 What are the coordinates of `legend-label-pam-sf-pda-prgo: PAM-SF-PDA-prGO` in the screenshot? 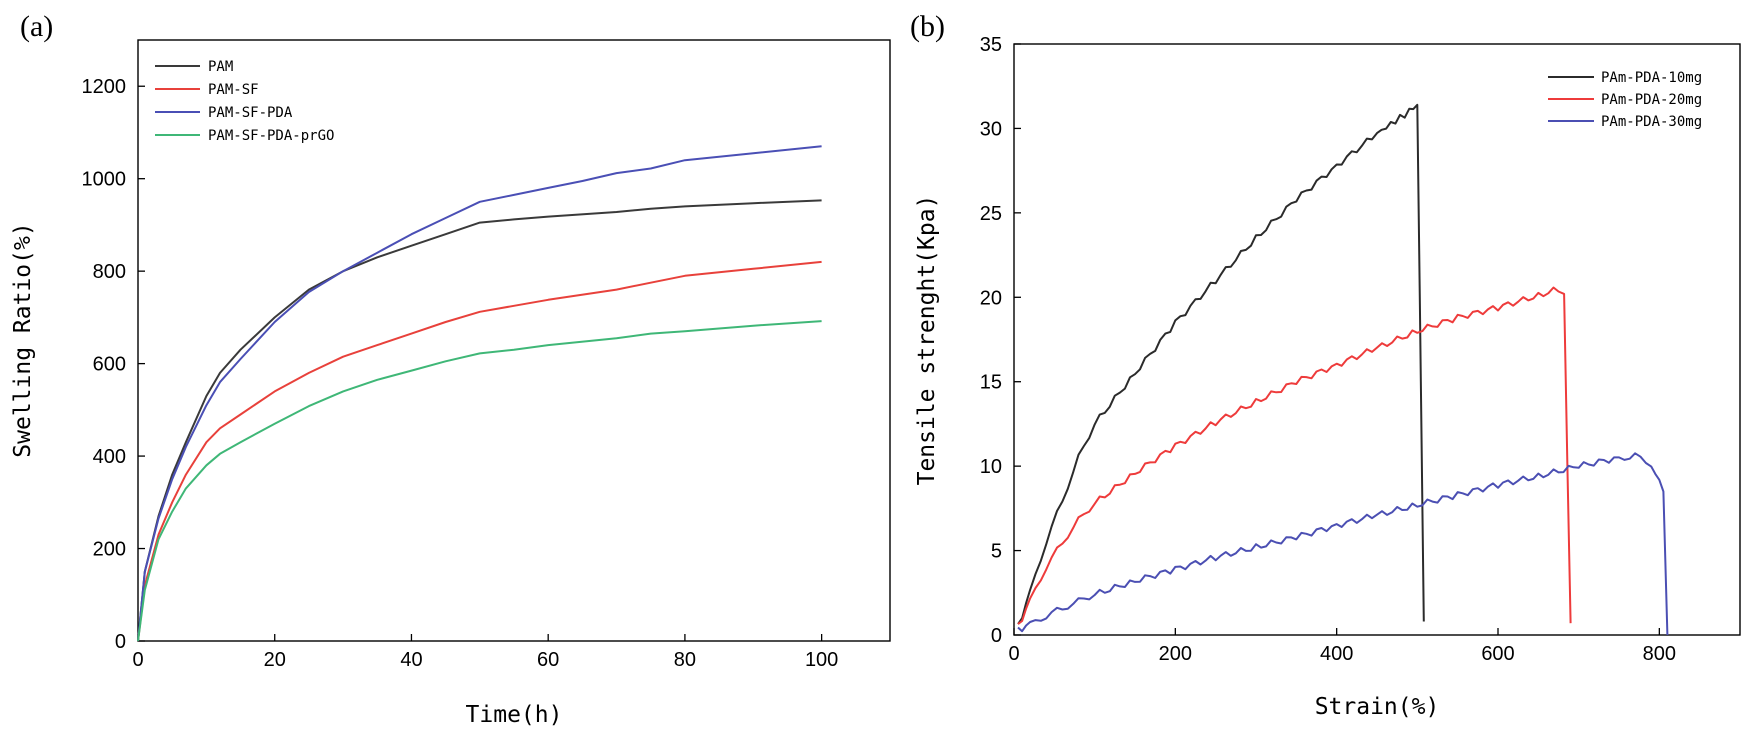 It's located at (271, 136).